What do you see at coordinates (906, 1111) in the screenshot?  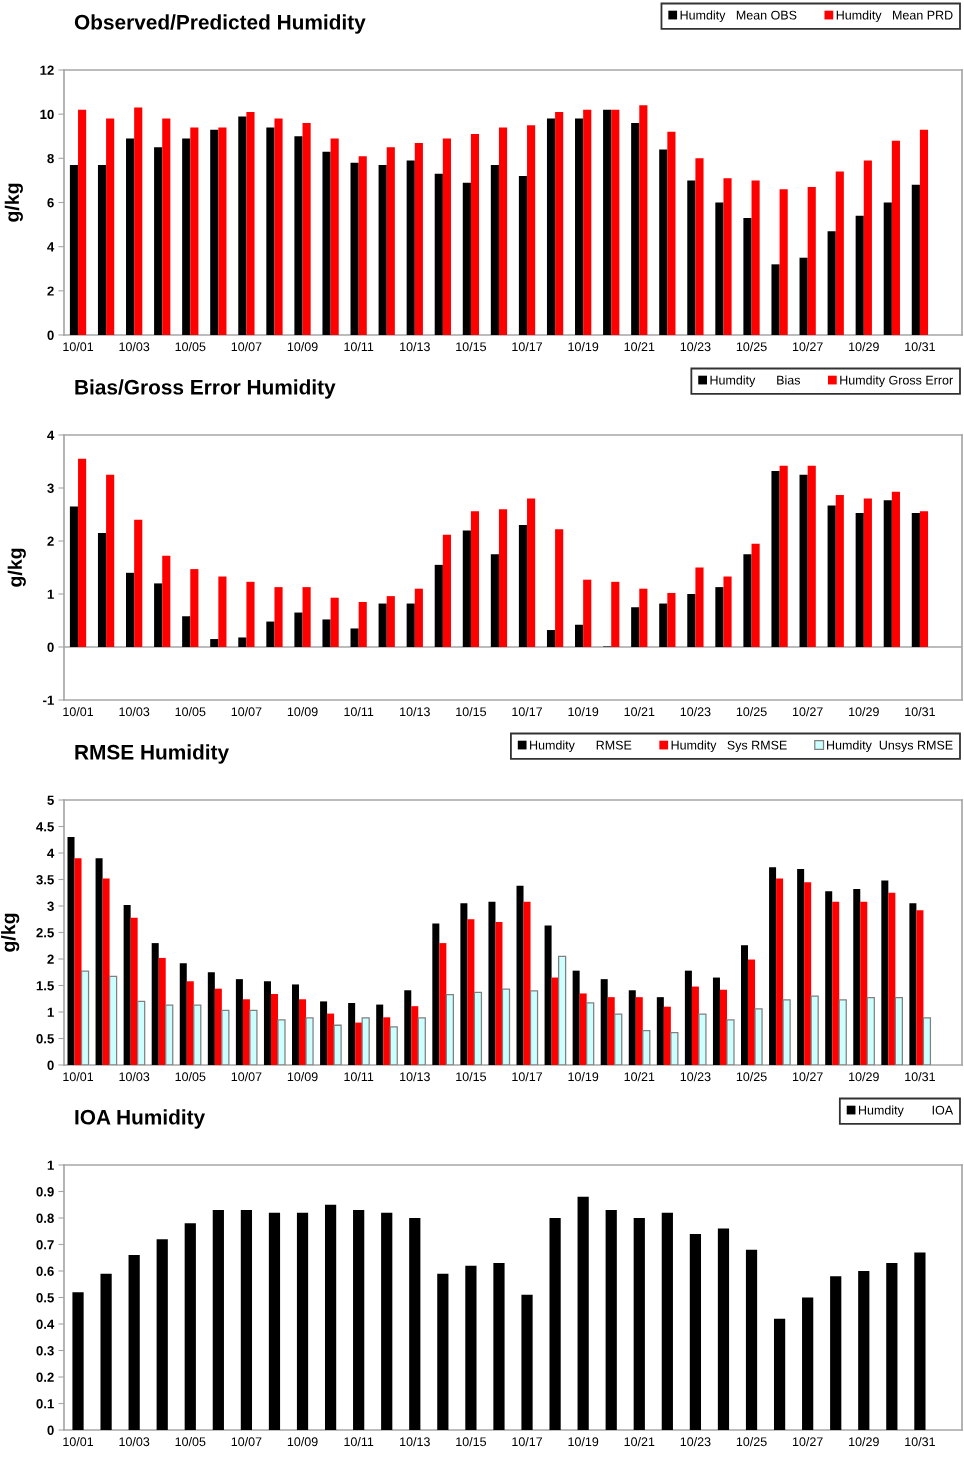 I see `legend-label: Humdity IOA` at bounding box center [906, 1111].